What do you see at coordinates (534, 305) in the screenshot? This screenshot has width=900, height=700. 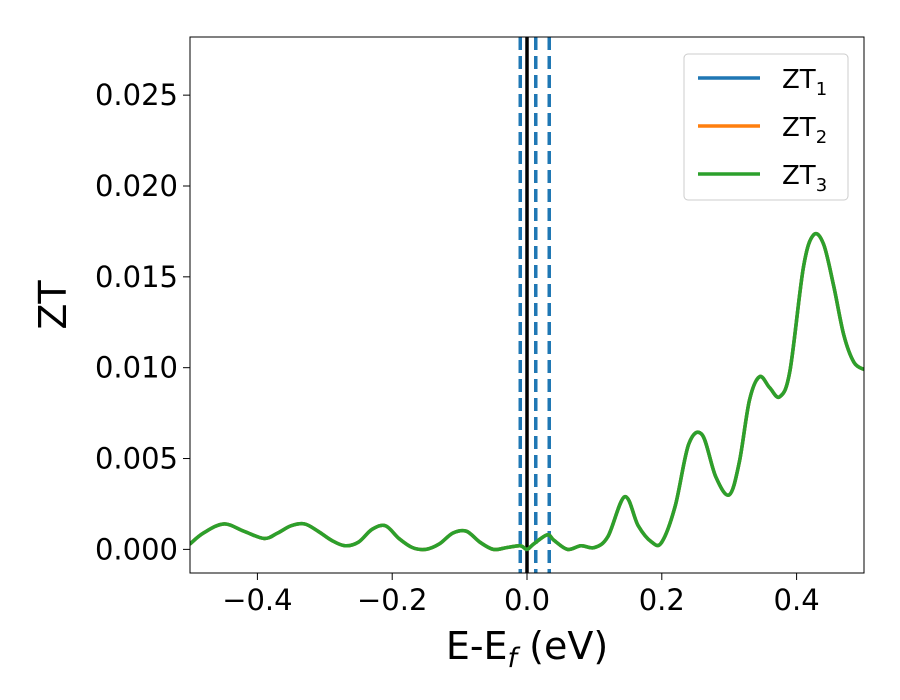 I see `reference-lines` at bounding box center [534, 305].